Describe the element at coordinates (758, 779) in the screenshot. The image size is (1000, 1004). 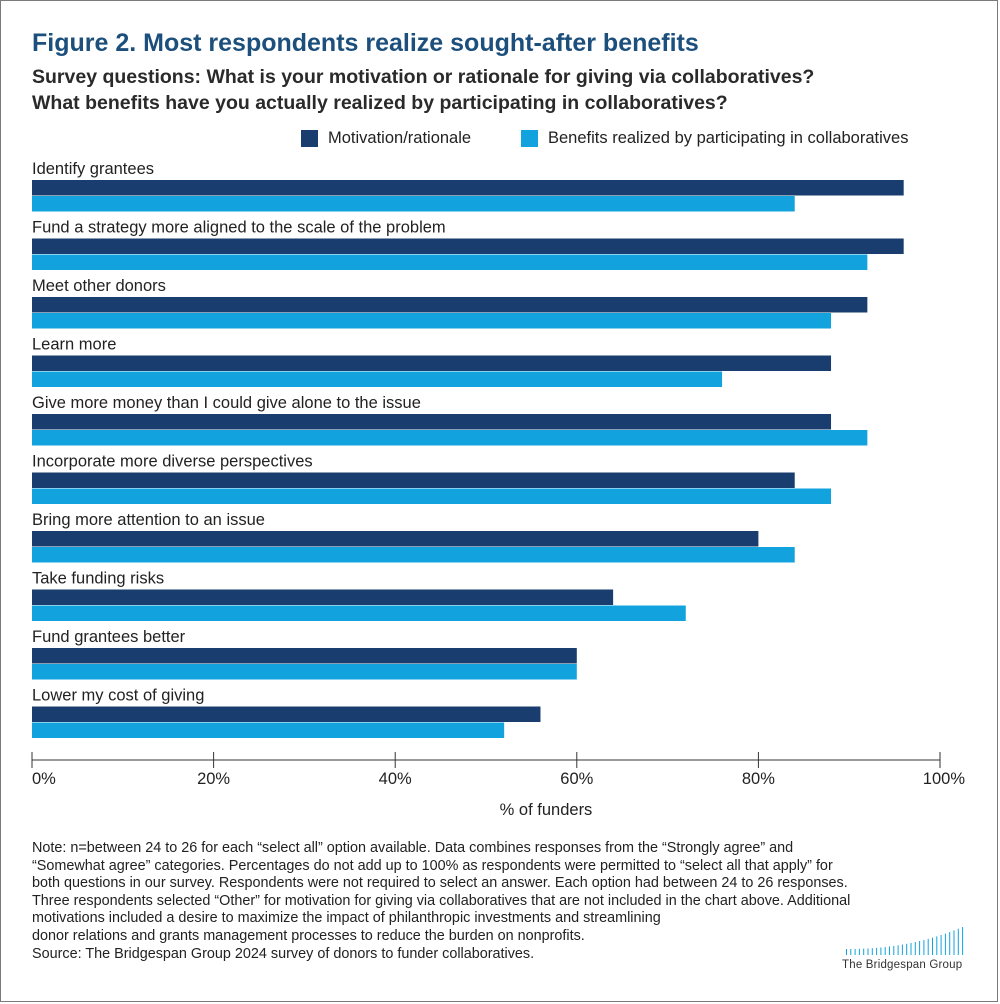
I see `x-tick-label: 80%` at that location.